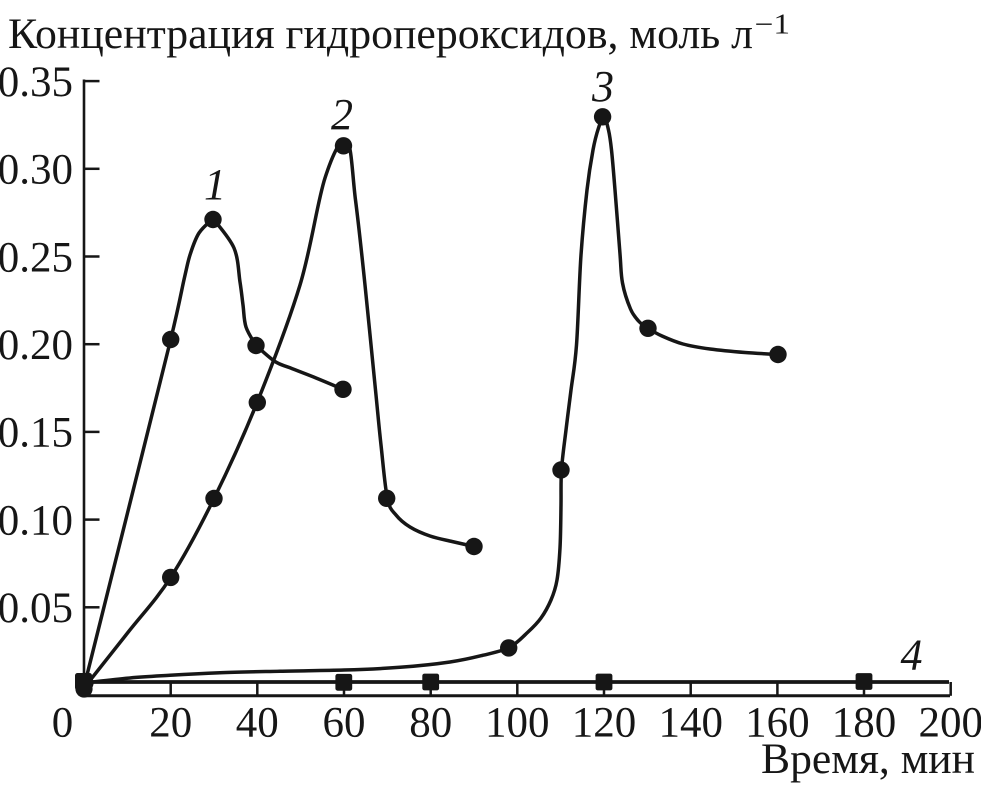  Describe the element at coordinates (912, 655) in the screenshot. I see `svg-text: 4` at that location.